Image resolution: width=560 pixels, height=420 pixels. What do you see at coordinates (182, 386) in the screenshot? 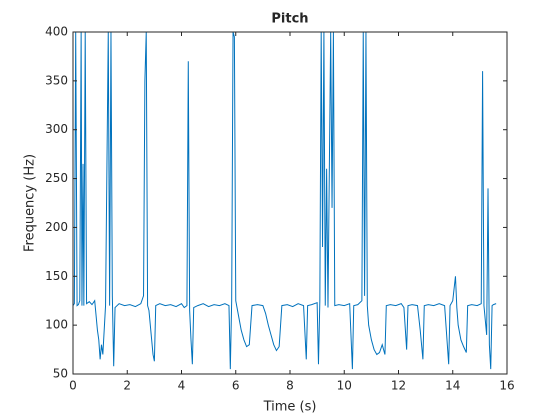
I see `x-tick-label: 4` at bounding box center [182, 386].